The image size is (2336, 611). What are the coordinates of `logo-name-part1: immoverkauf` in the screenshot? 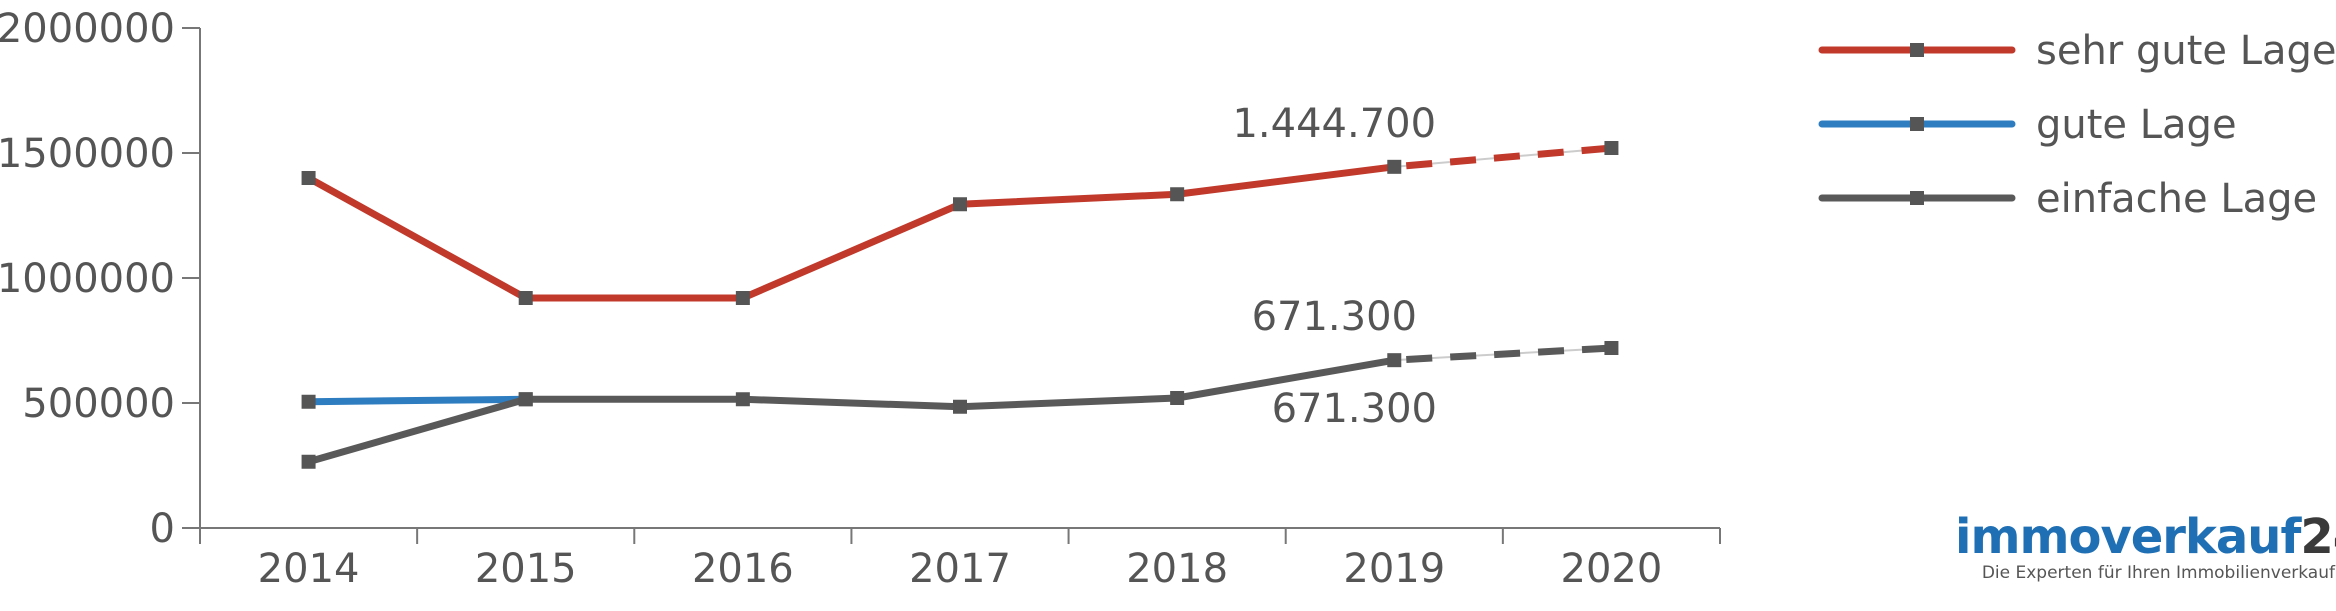 It's located at (2128, 537).